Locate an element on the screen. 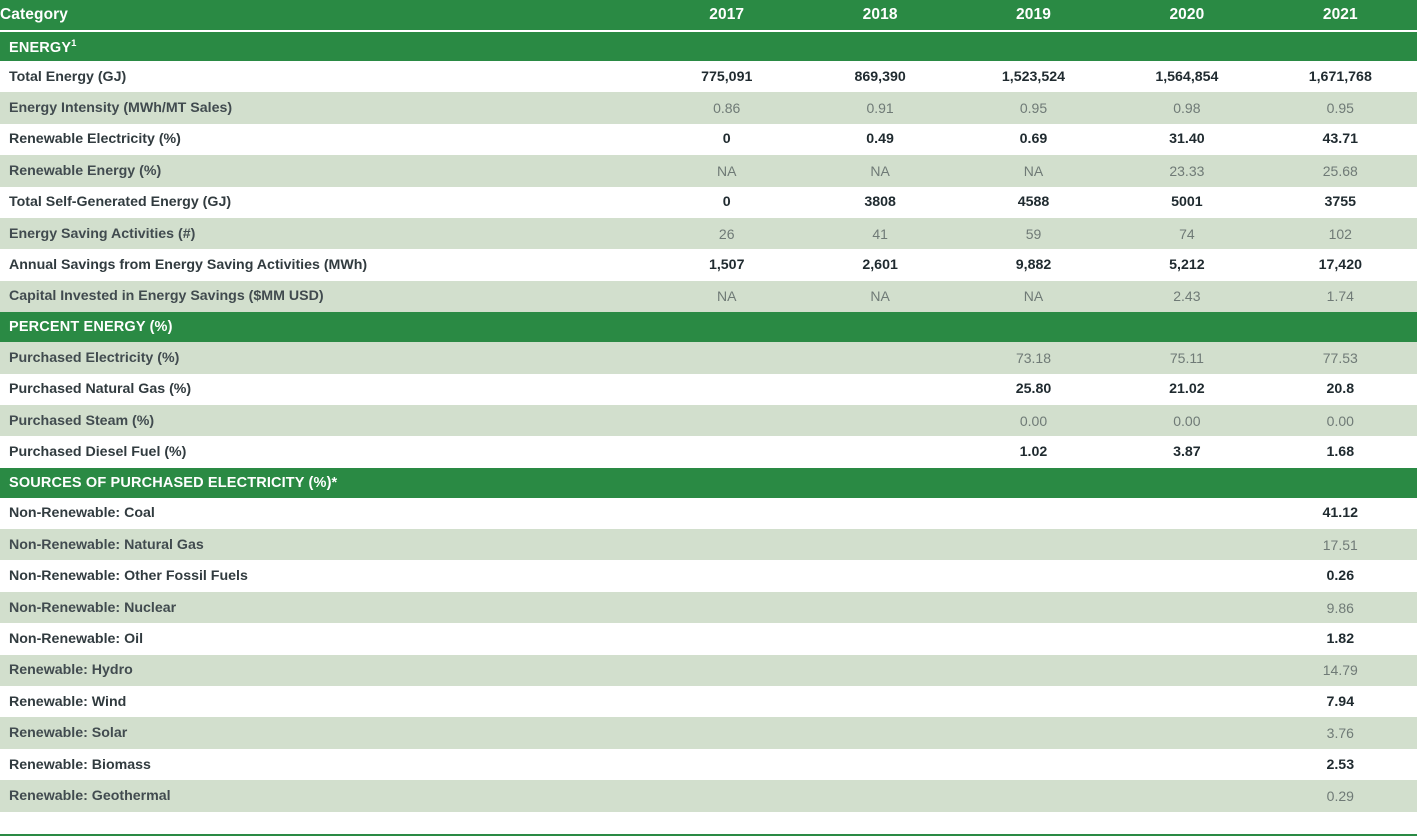 The width and height of the screenshot is (1417, 836). cell-2021: 9.86 is located at coordinates (1340, 607).